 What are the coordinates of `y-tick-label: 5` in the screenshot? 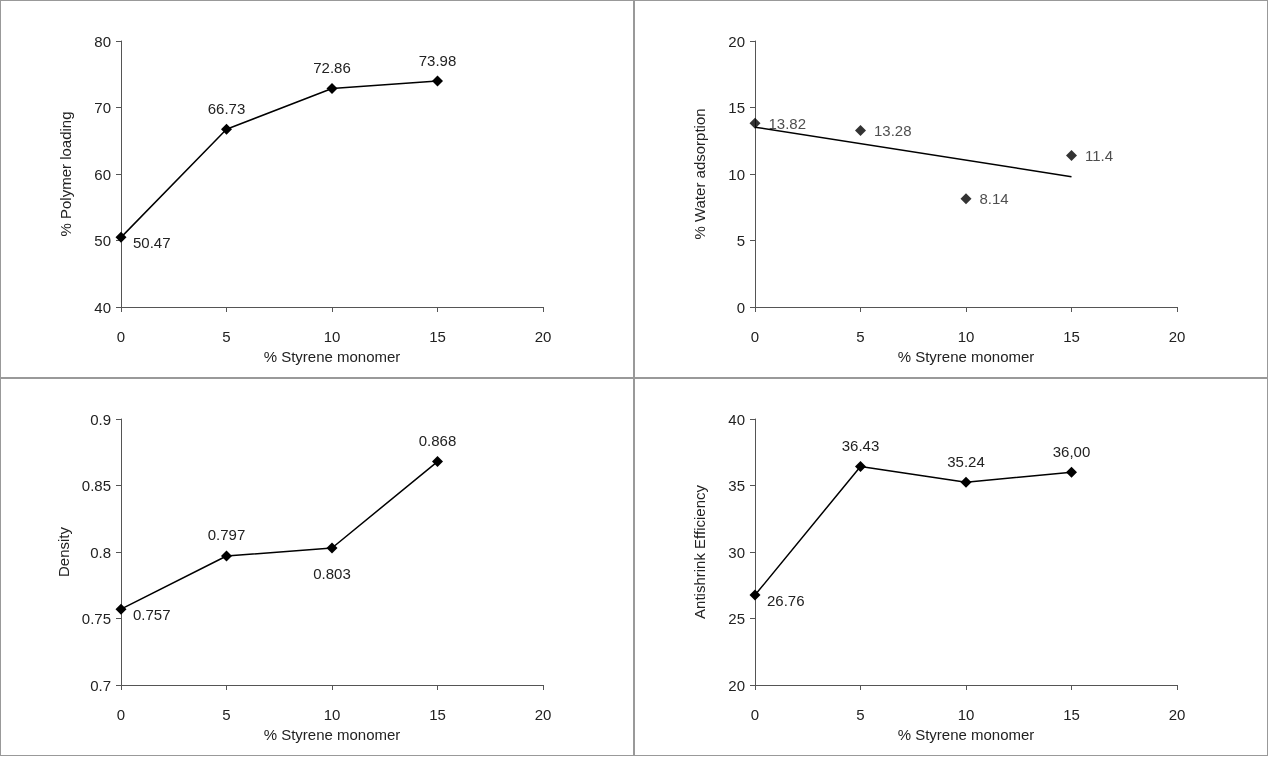 It's located at (740, 240).